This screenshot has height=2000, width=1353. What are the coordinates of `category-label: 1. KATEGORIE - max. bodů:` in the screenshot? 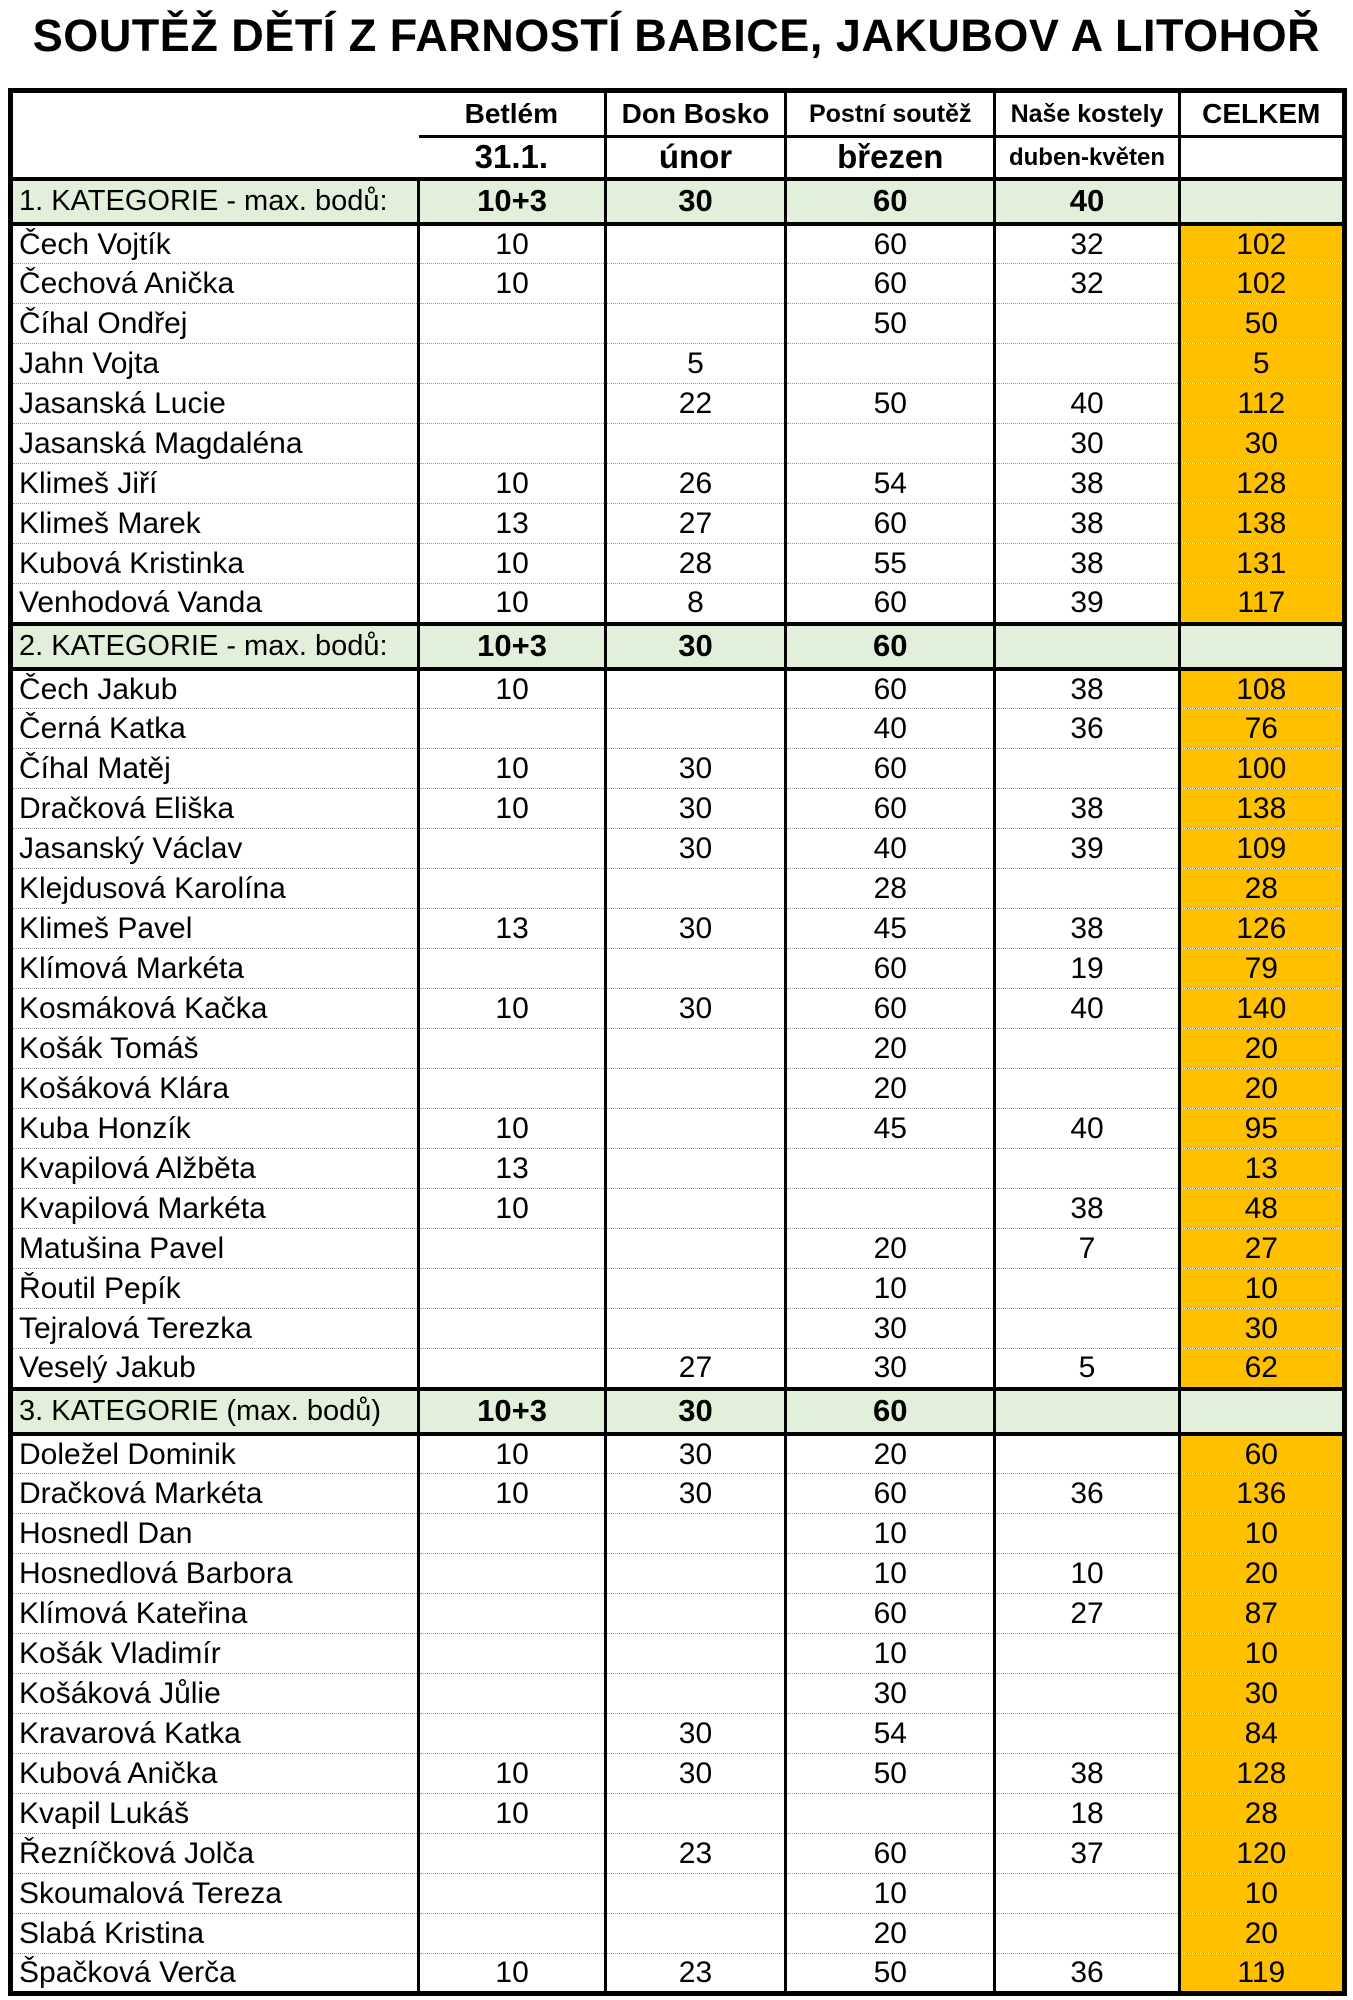 It's located at (214, 201).